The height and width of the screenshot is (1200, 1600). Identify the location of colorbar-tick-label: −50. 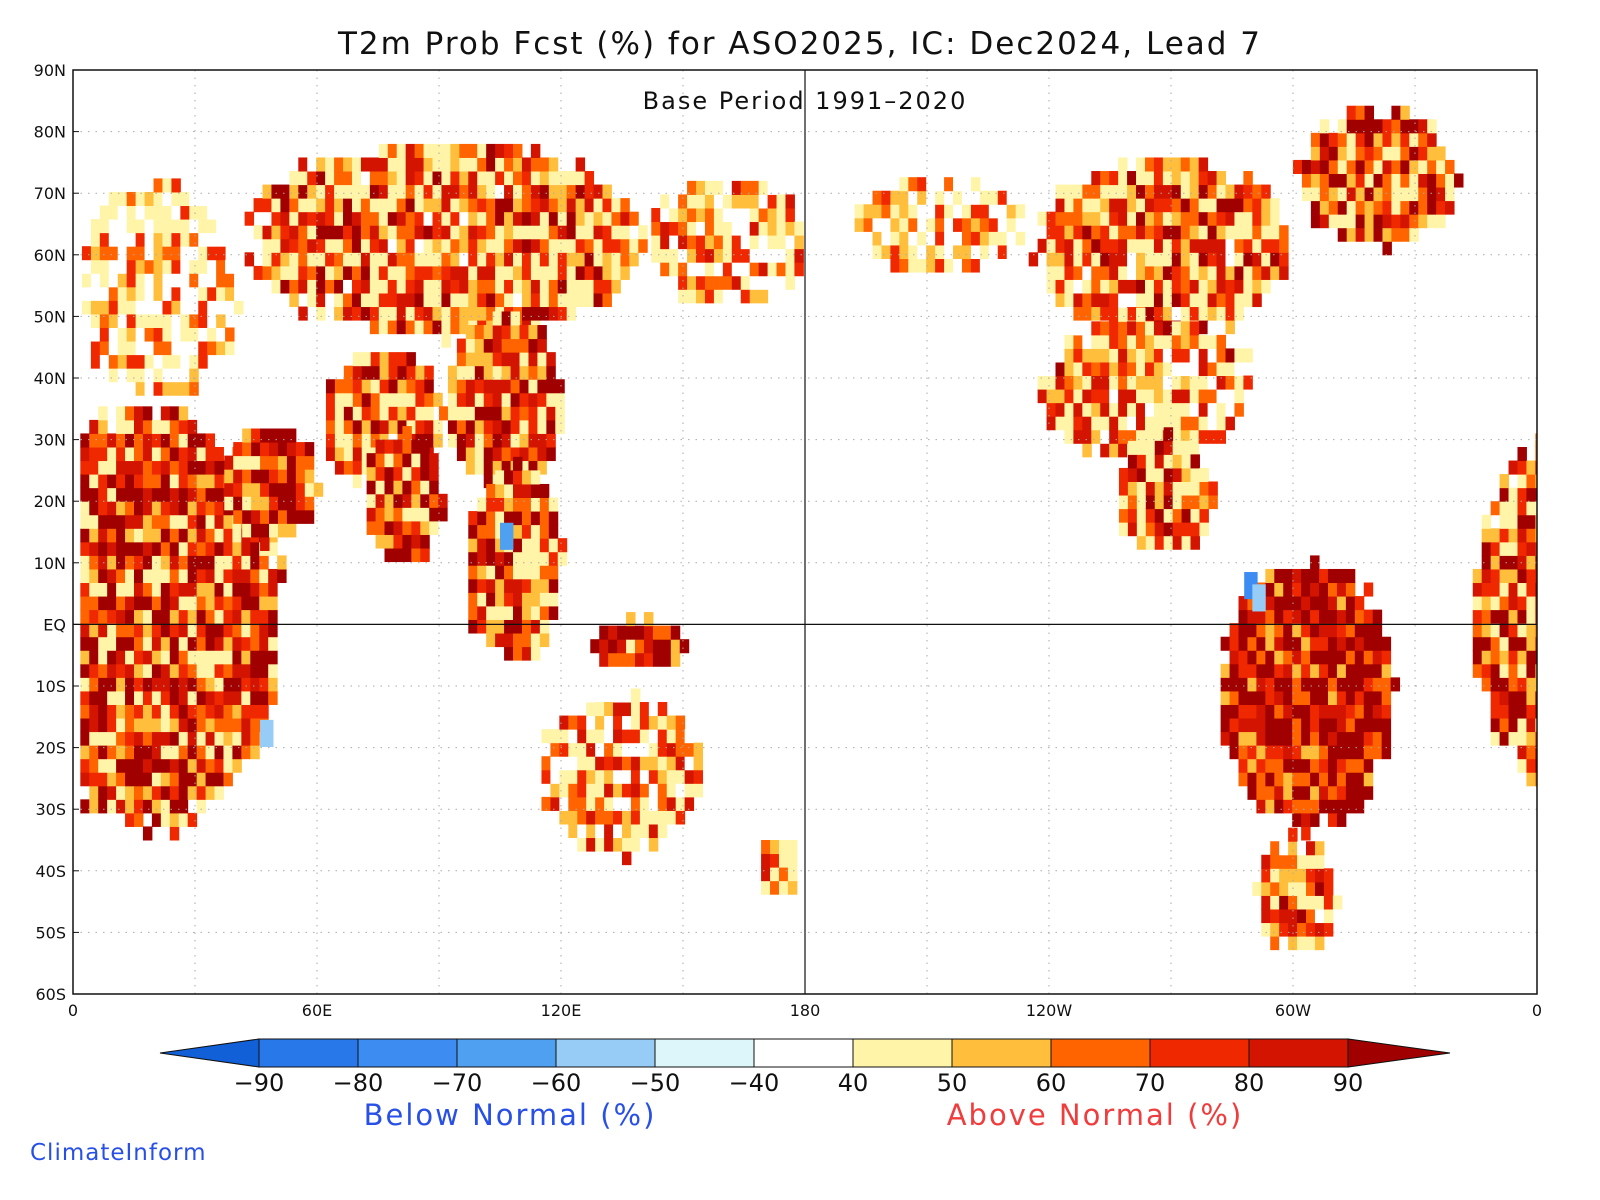
(655, 1083).